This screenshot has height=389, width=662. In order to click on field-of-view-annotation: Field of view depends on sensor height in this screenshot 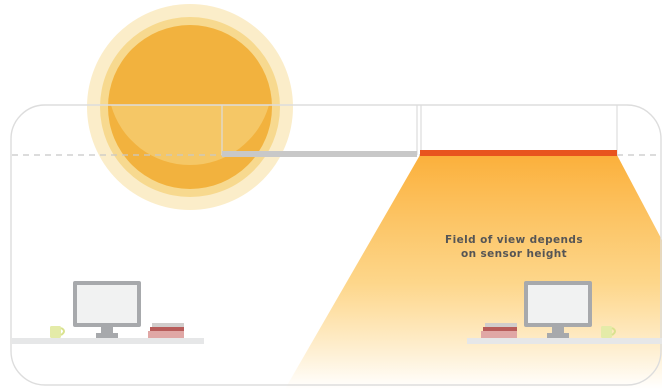, I will do `click(514, 247)`.